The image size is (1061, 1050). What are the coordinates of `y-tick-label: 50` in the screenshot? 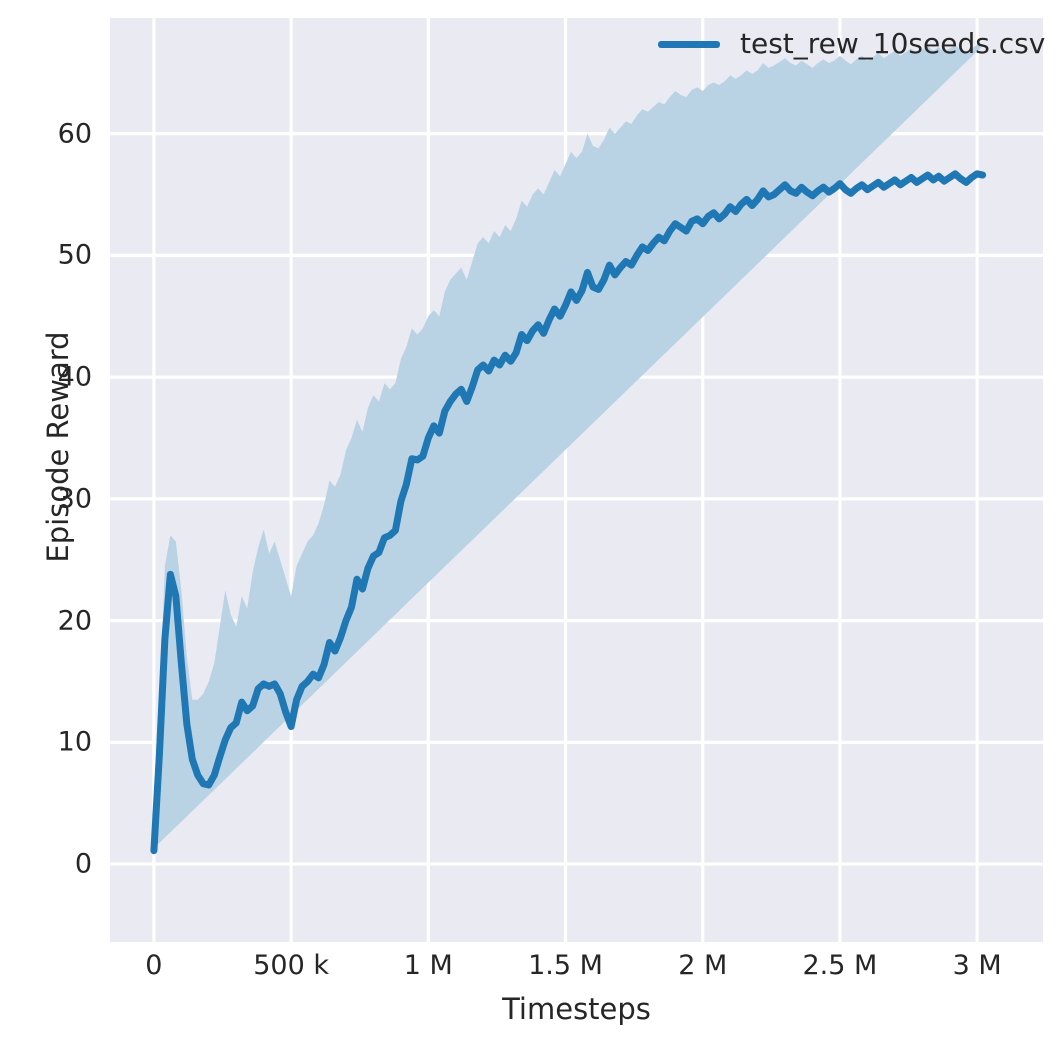 It's located at (74, 255).